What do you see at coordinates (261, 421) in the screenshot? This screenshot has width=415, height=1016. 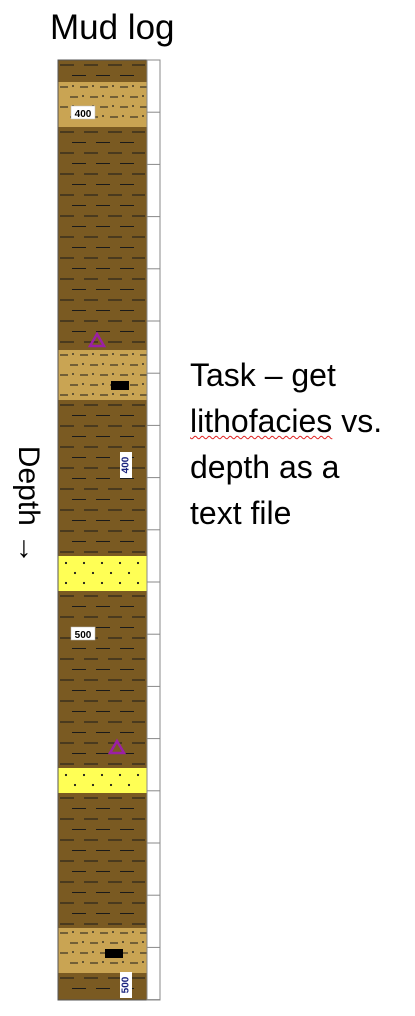 I see `task-word-lithofacies: lithofacies` at bounding box center [261, 421].